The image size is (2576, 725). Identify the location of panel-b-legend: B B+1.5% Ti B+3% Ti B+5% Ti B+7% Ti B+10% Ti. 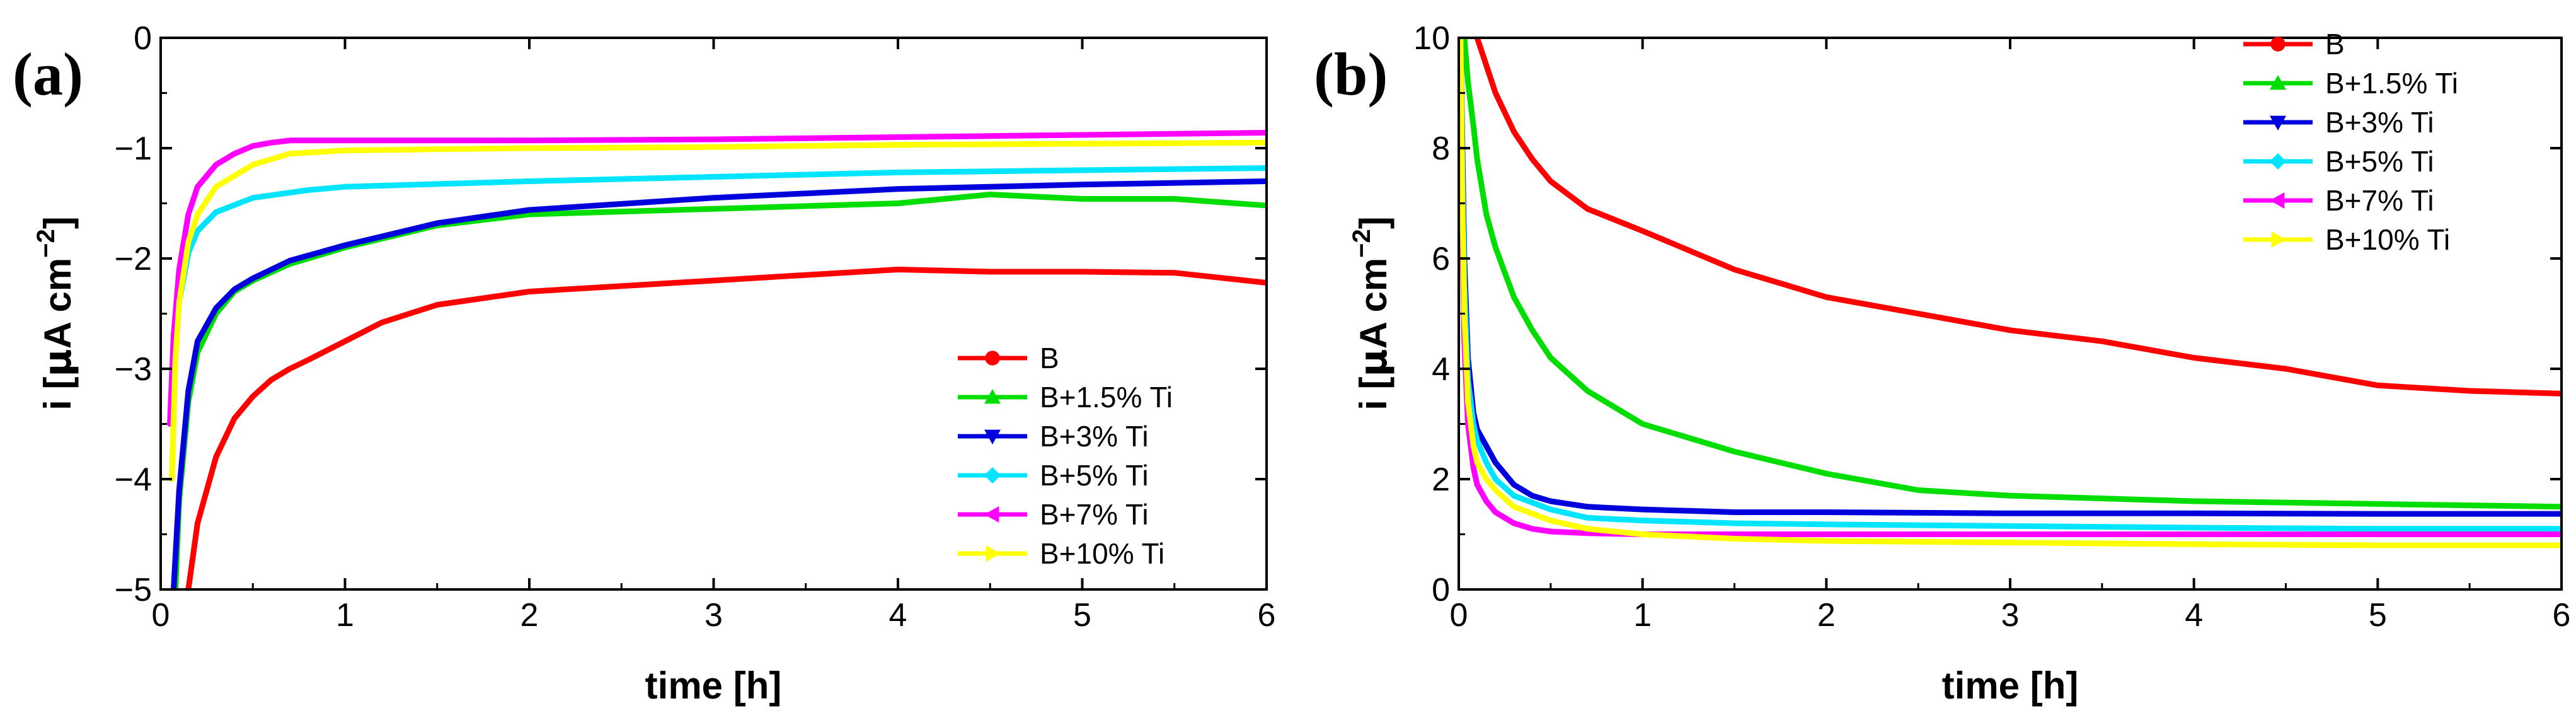
(2350, 142).